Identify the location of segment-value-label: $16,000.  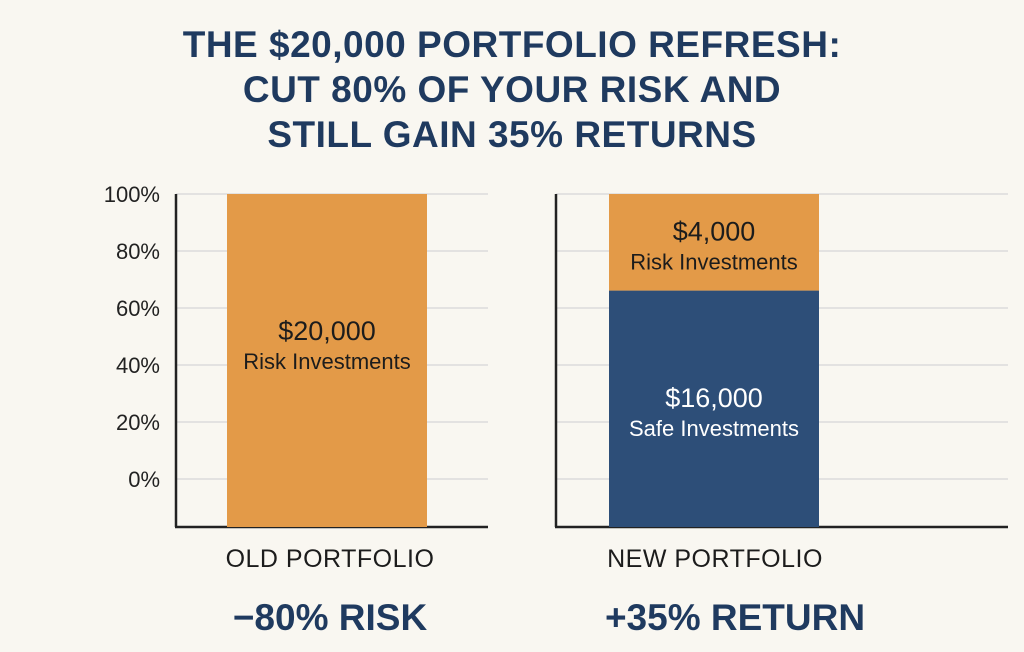
(714, 398).